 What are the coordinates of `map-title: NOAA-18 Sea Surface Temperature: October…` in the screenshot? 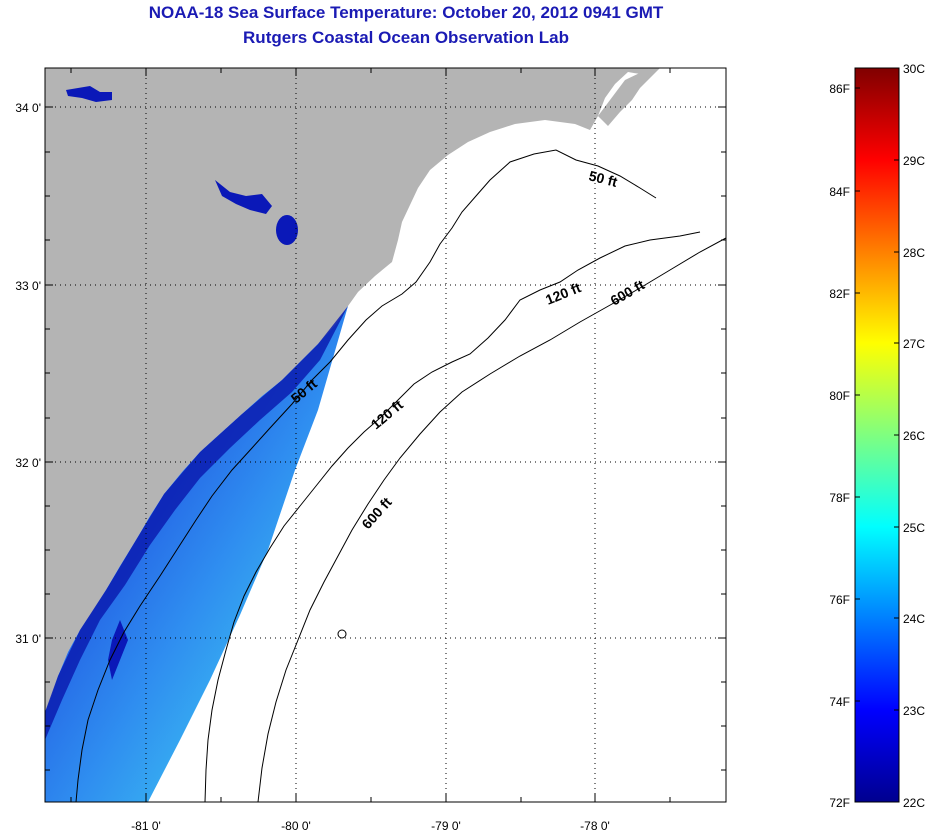 It's located at (406, 12).